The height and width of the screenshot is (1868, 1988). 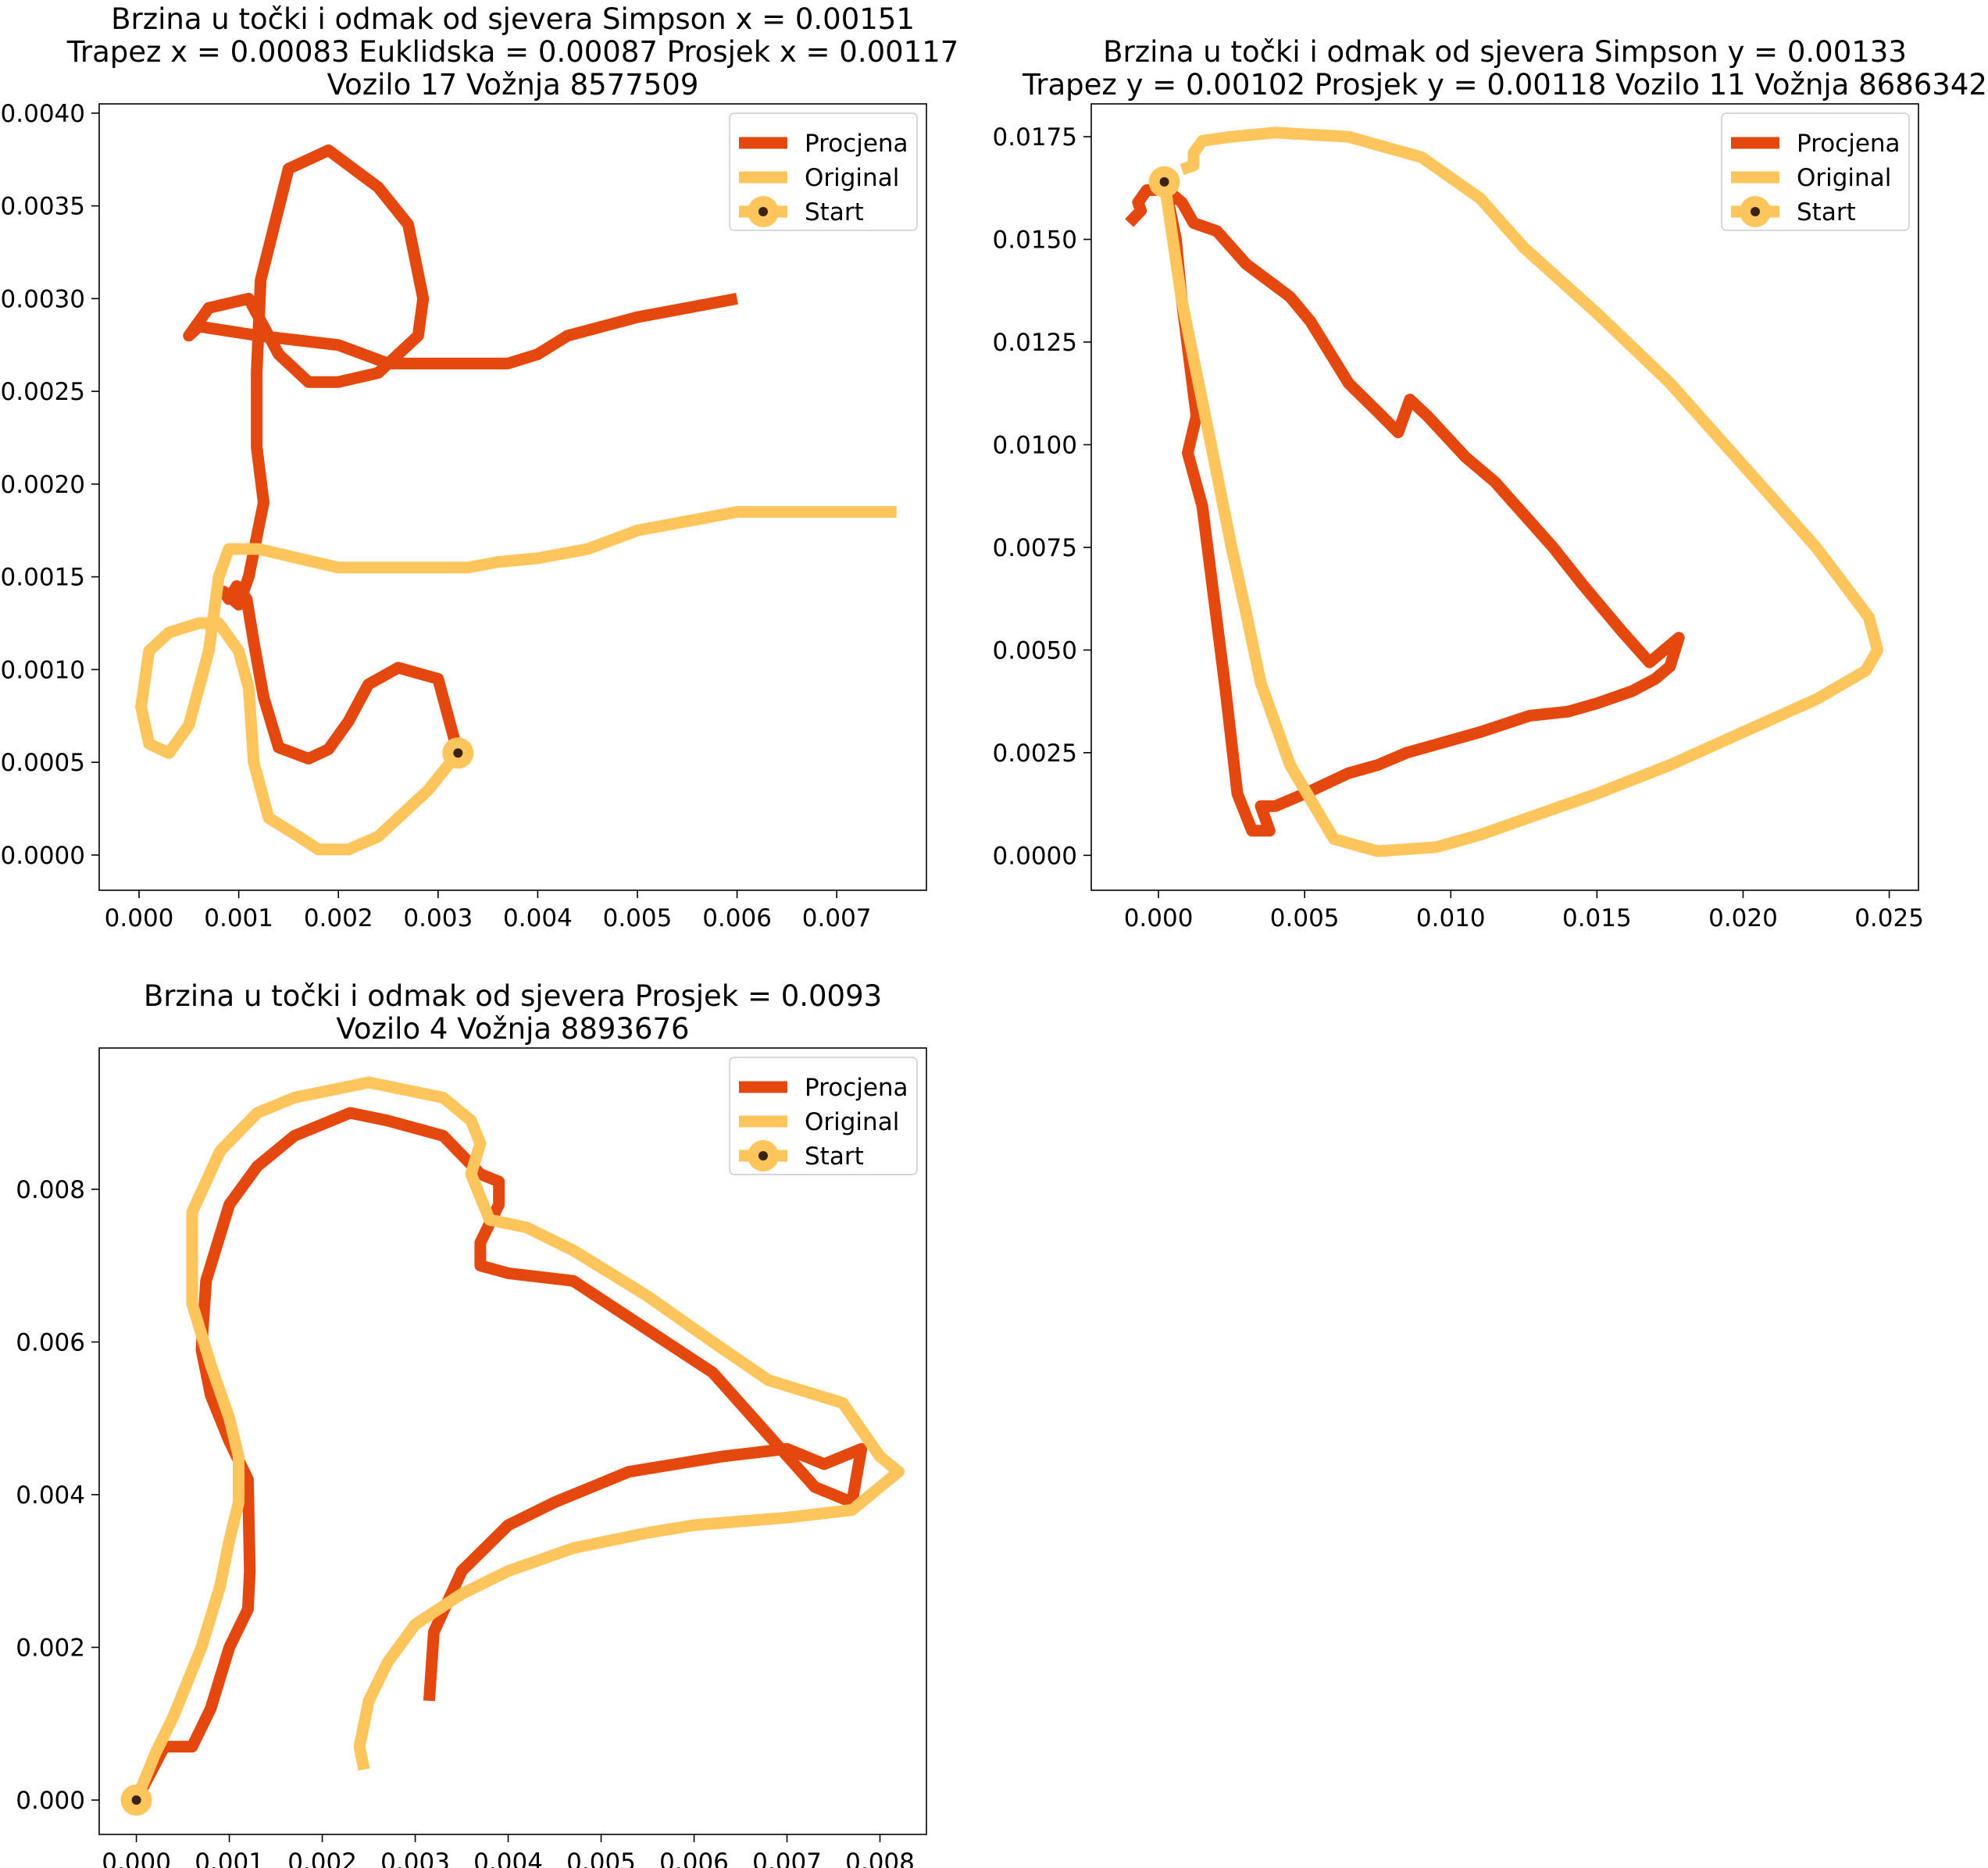 What do you see at coordinates (50, 1190) in the screenshot?
I see `y-tick-label: 0.008` at bounding box center [50, 1190].